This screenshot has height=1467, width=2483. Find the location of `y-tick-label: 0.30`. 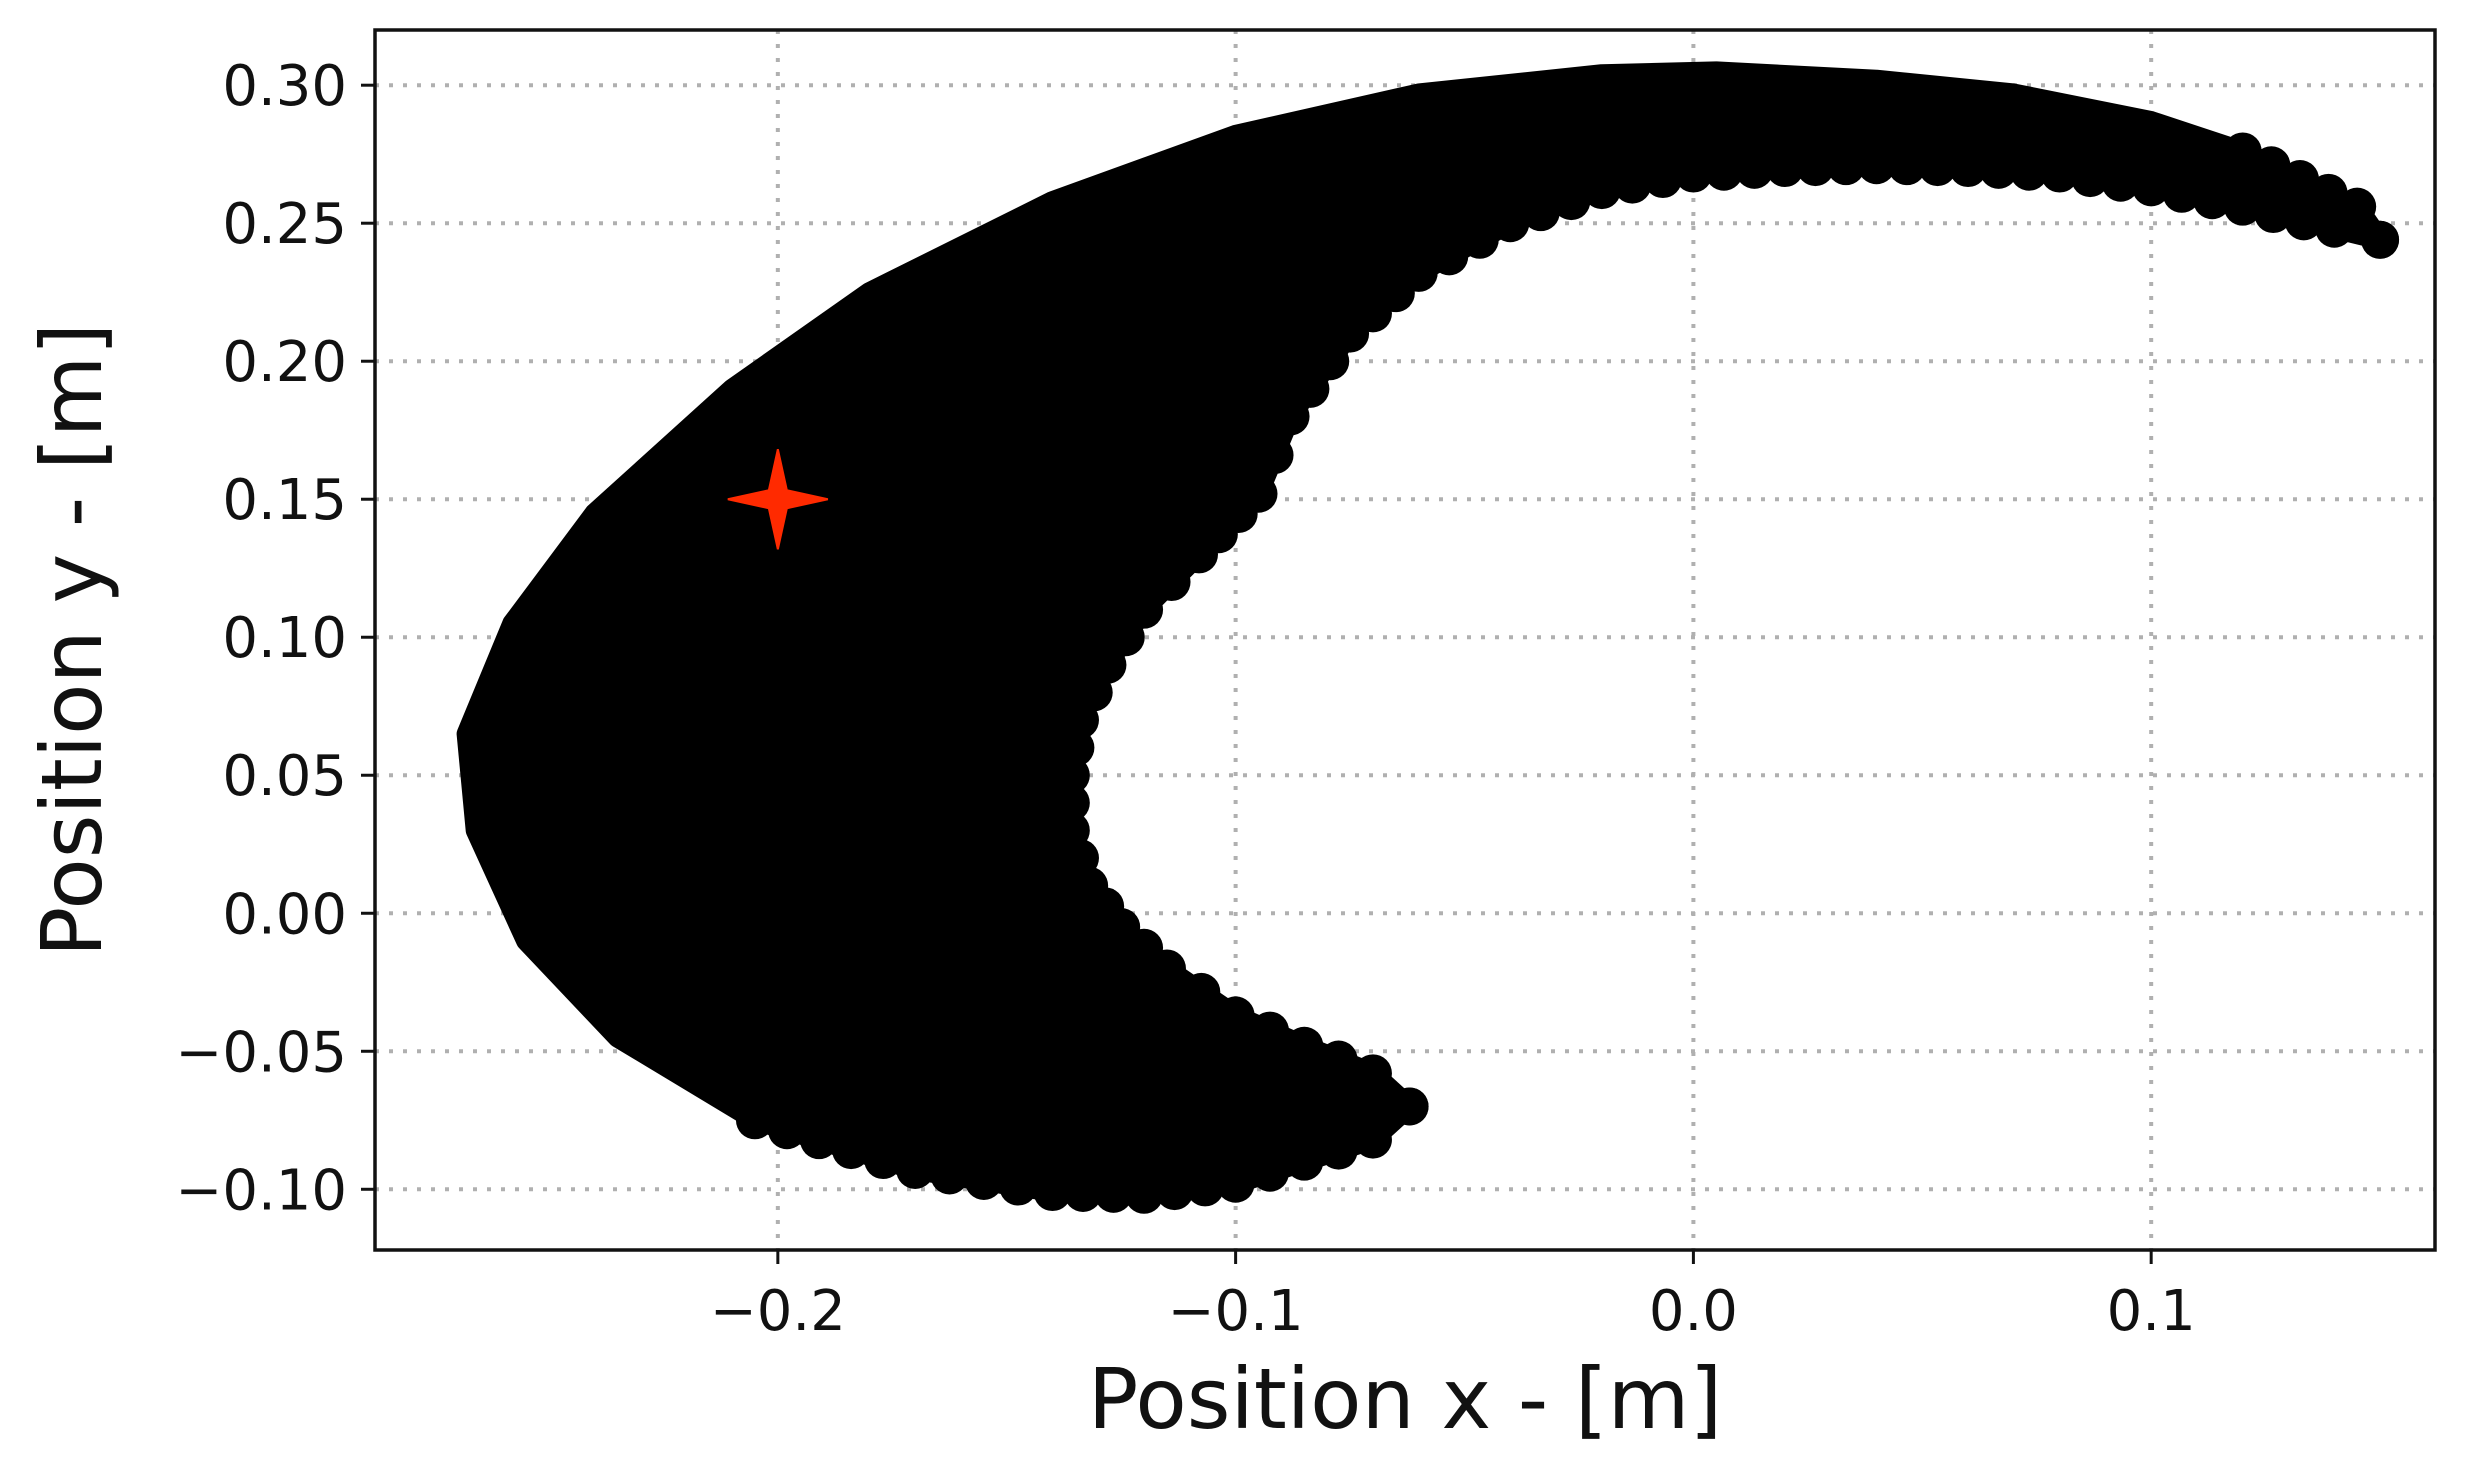

y-tick-label: 0.30 is located at coordinates (284, 86).